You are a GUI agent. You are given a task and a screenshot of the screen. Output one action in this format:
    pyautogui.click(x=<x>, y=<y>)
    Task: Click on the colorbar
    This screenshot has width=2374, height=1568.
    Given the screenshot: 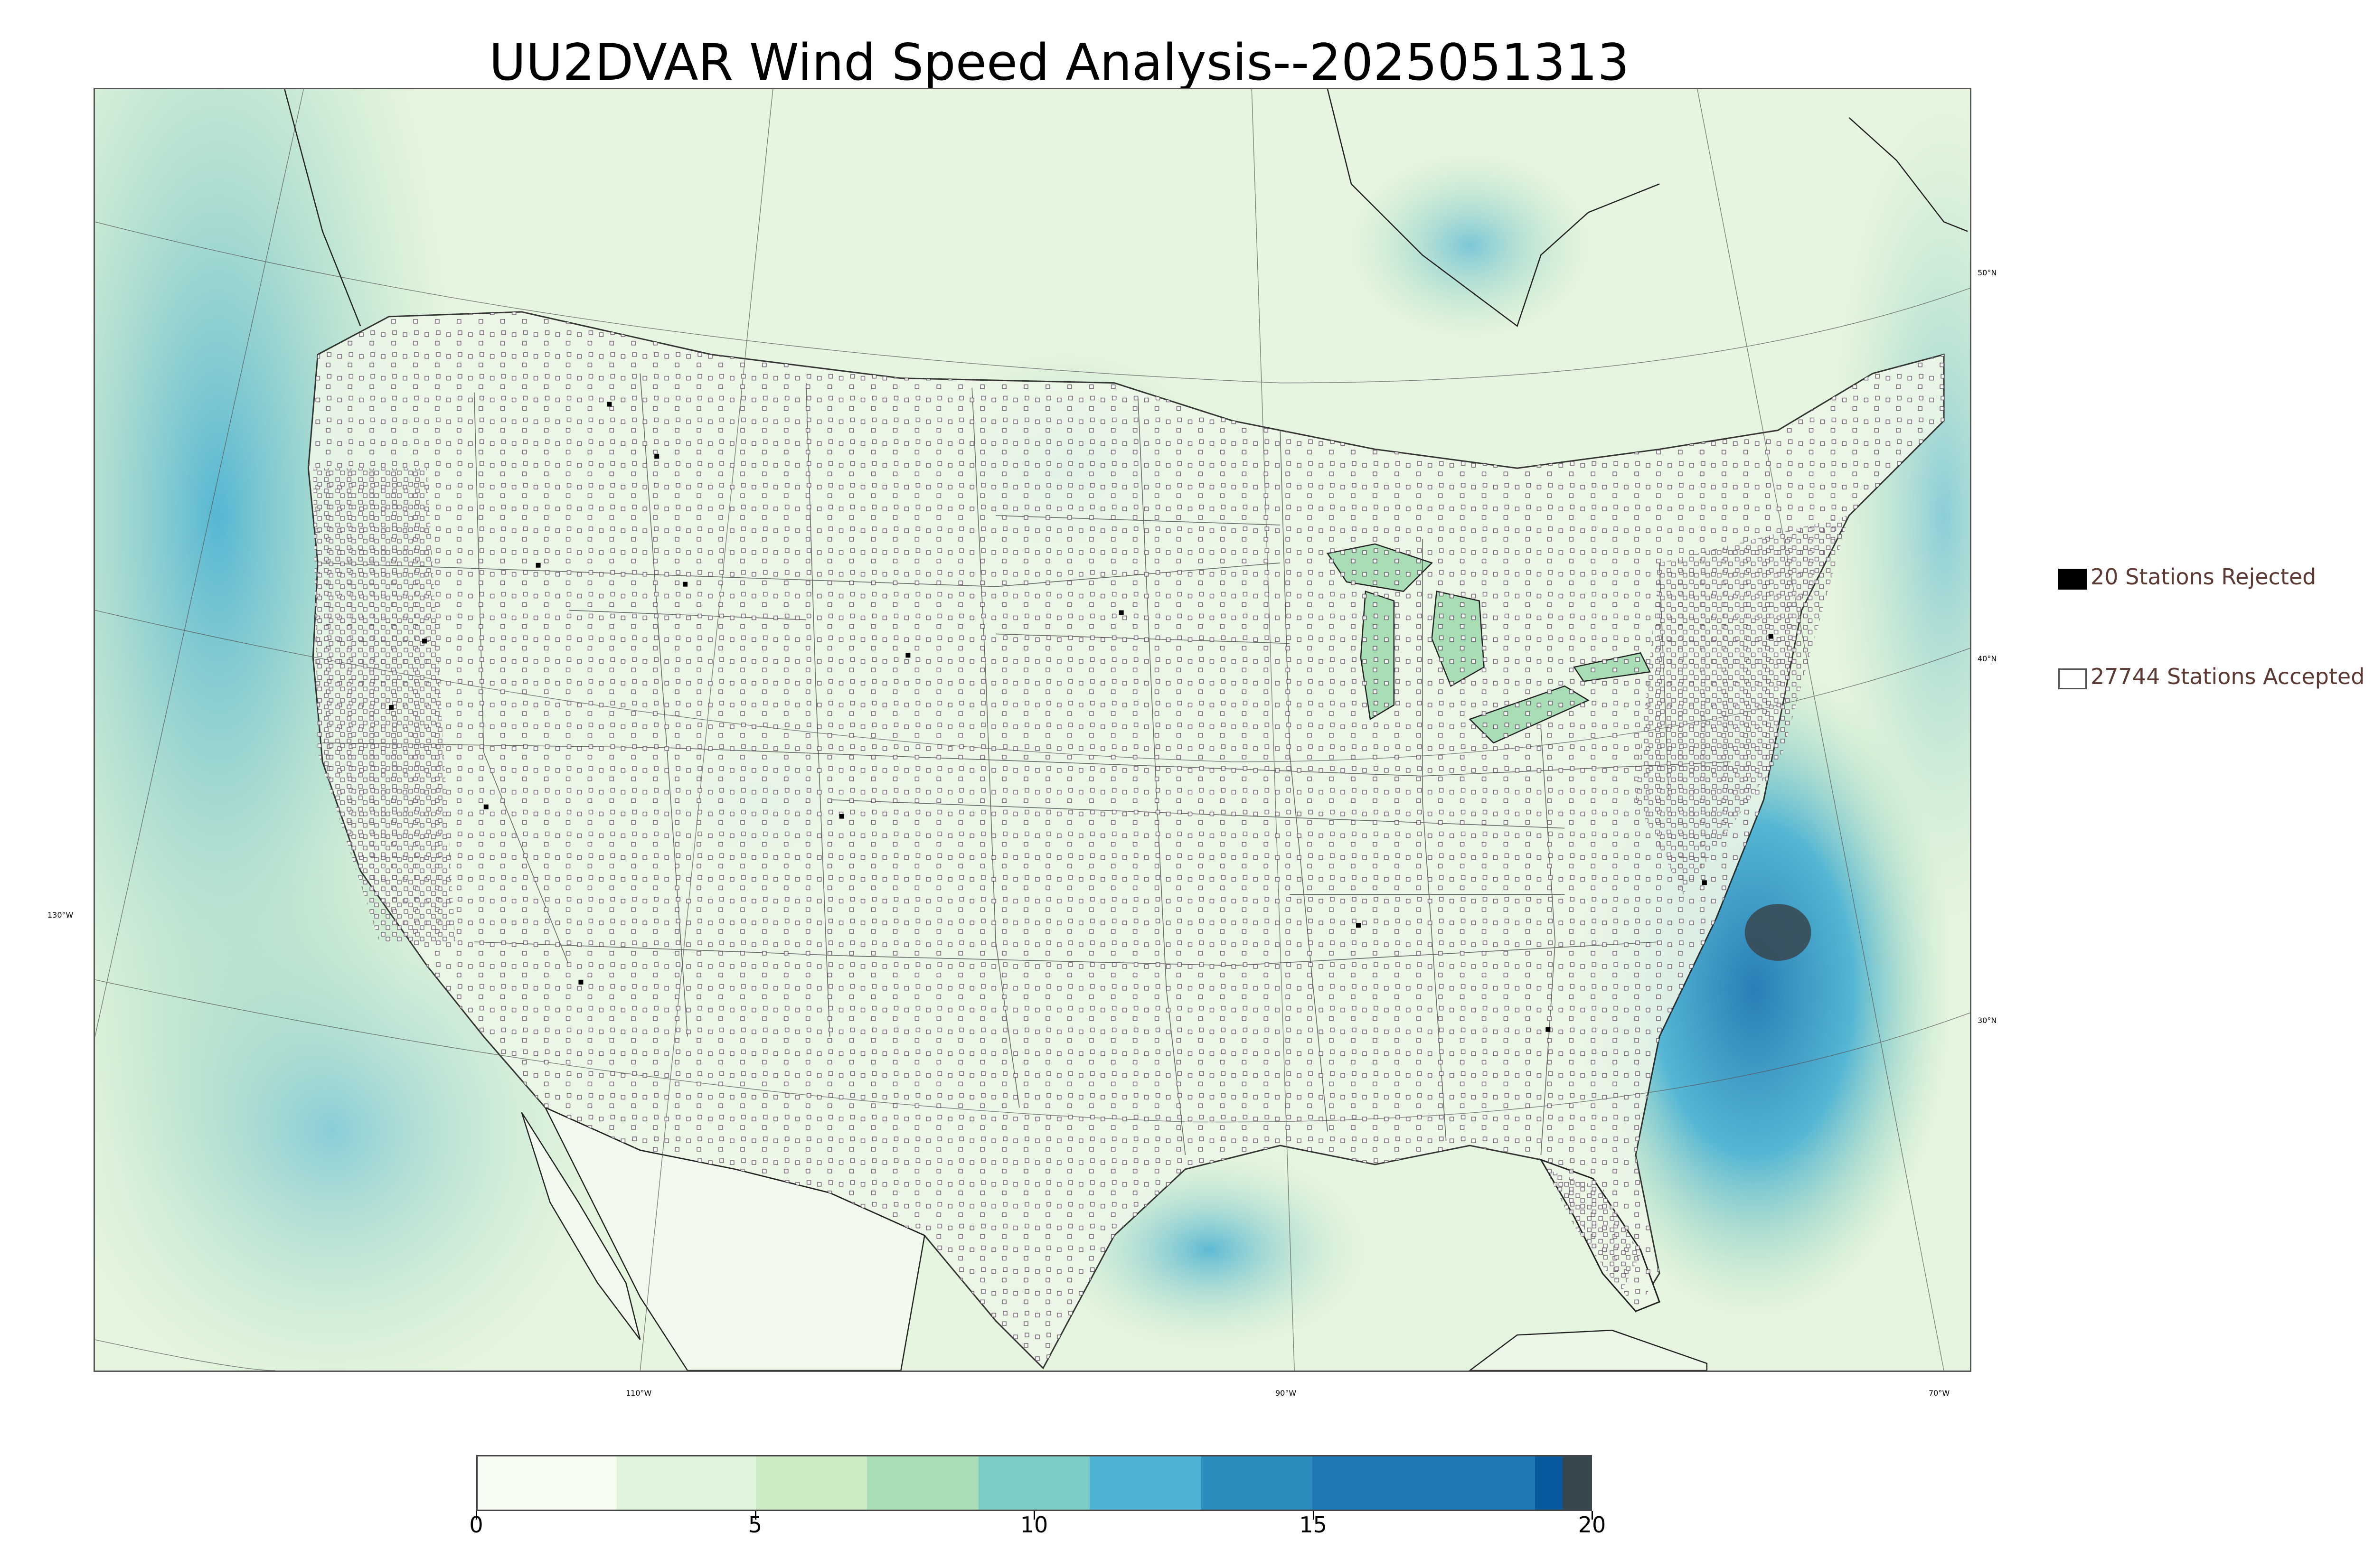 What is the action you would take?
    pyautogui.click(x=1034, y=1483)
    